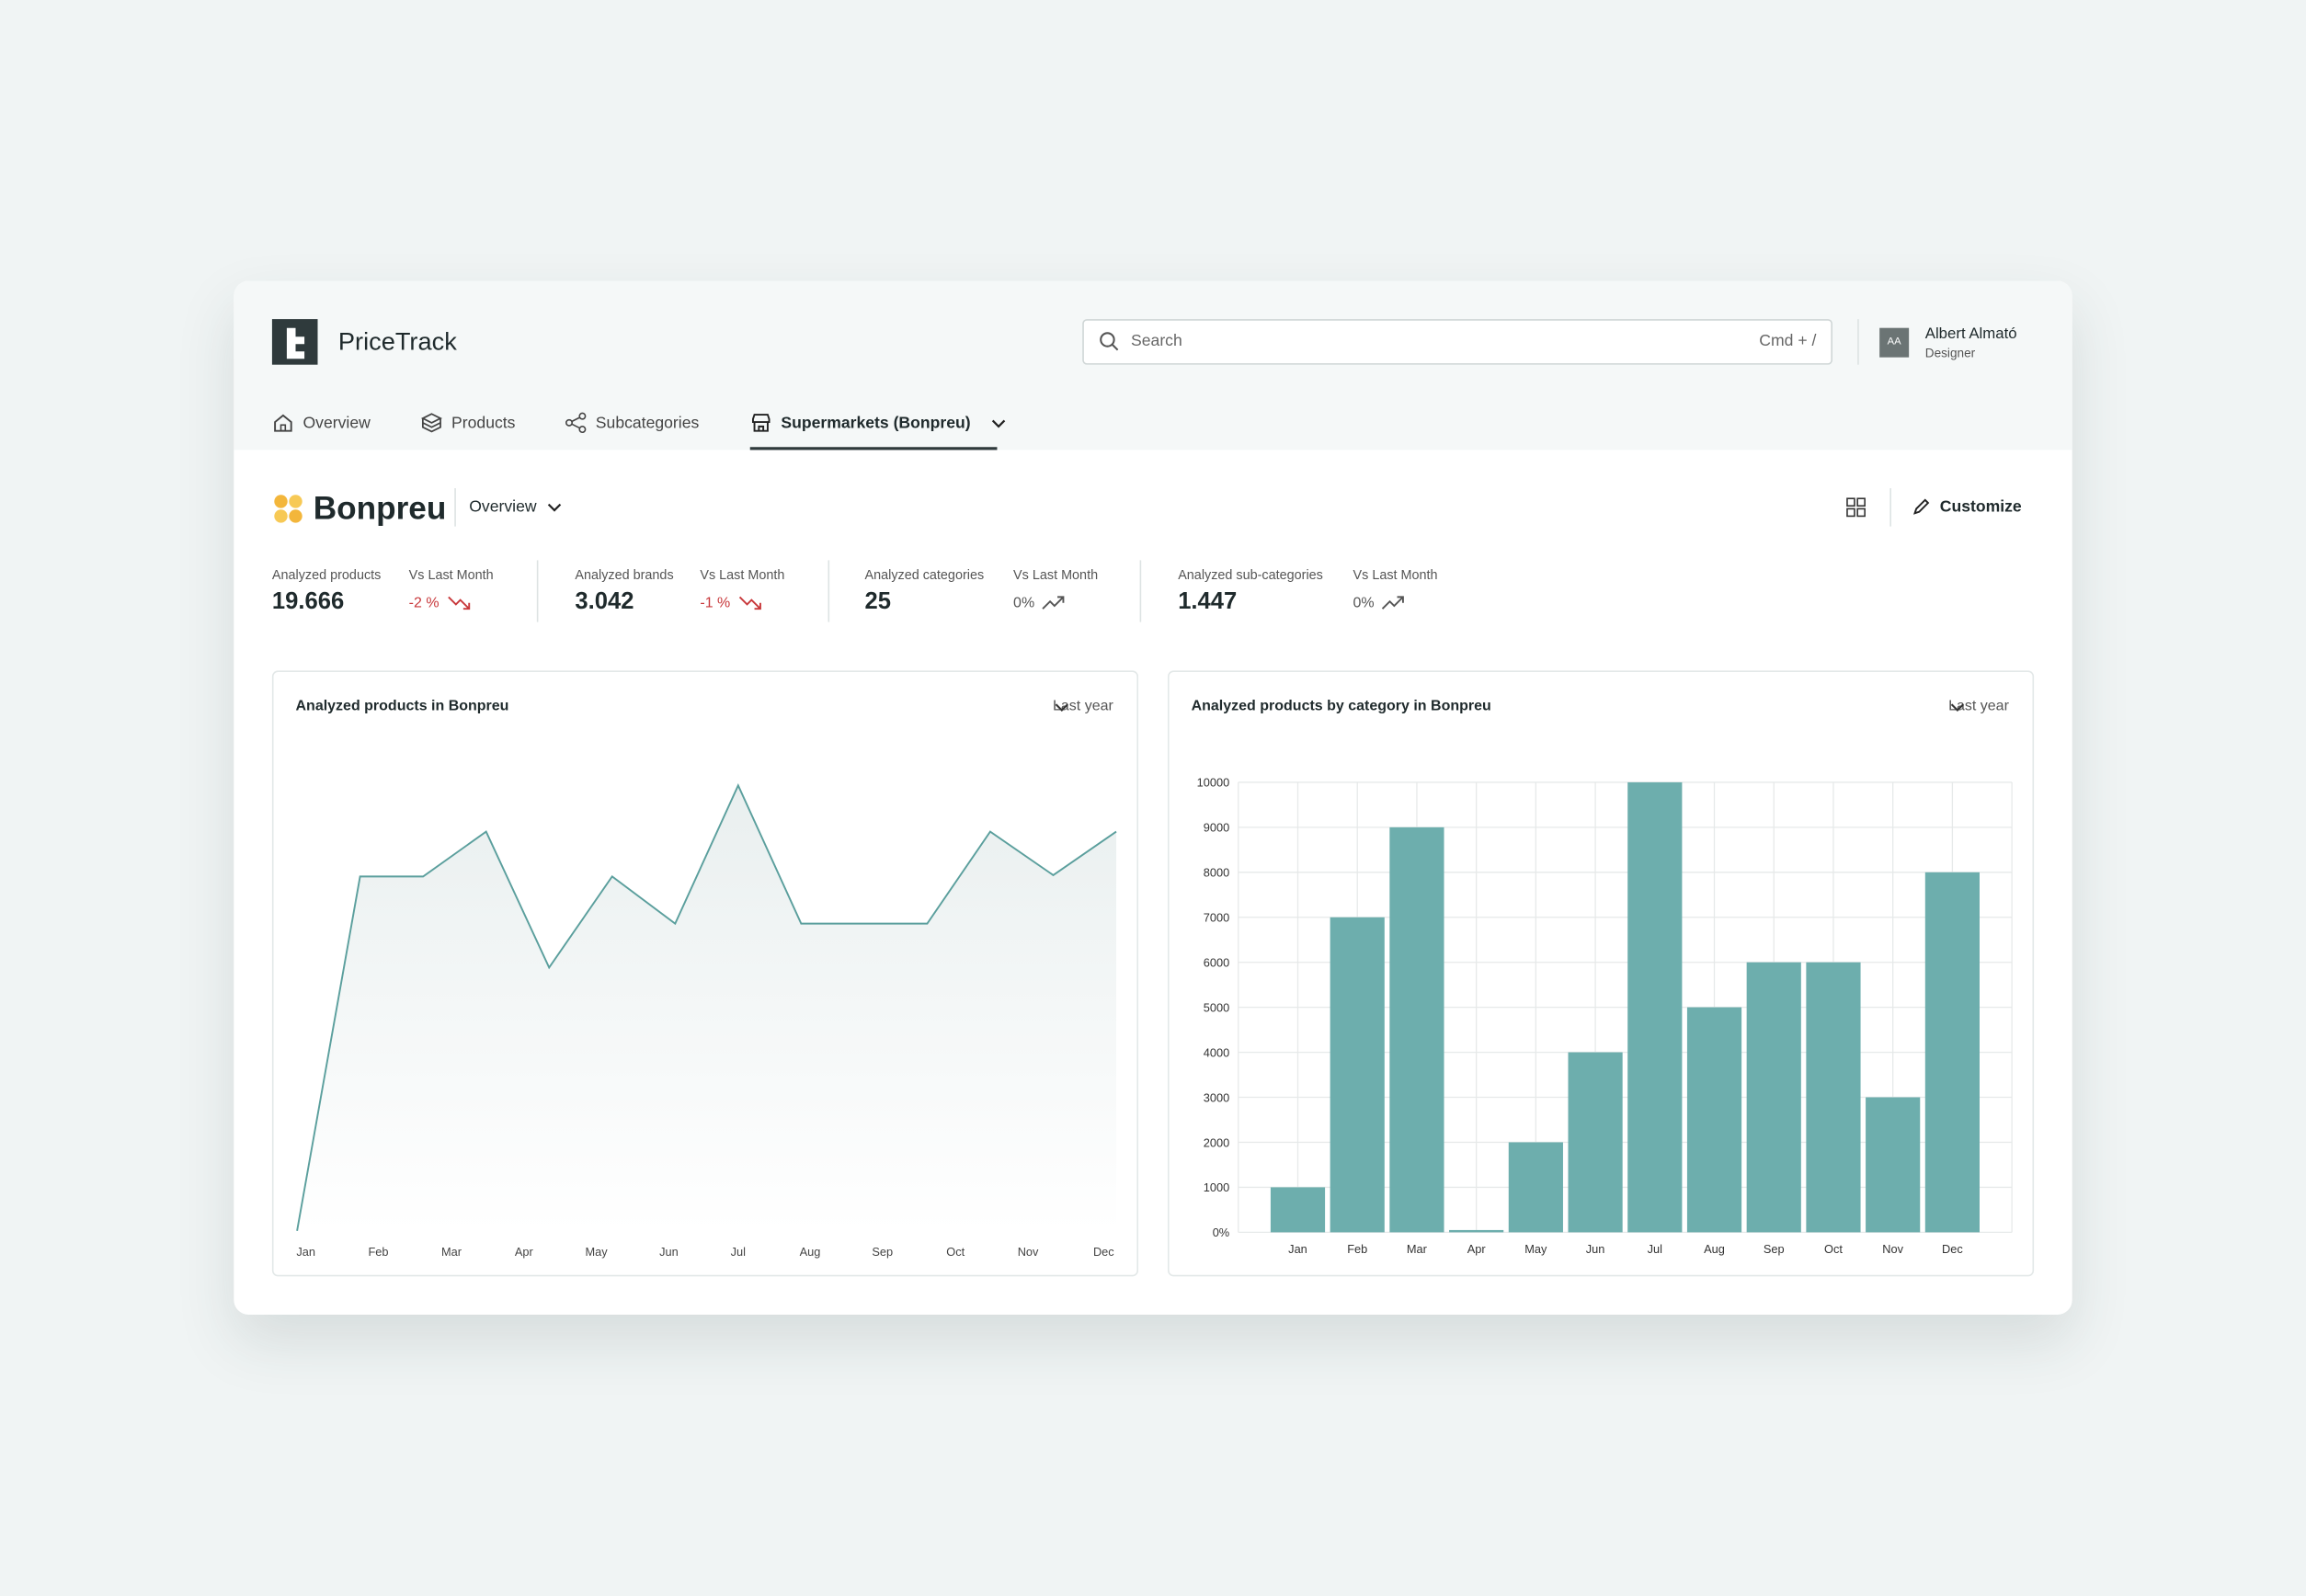  What do you see at coordinates (1457, 342) in the screenshot?
I see `search-box: Search Cmd + /` at bounding box center [1457, 342].